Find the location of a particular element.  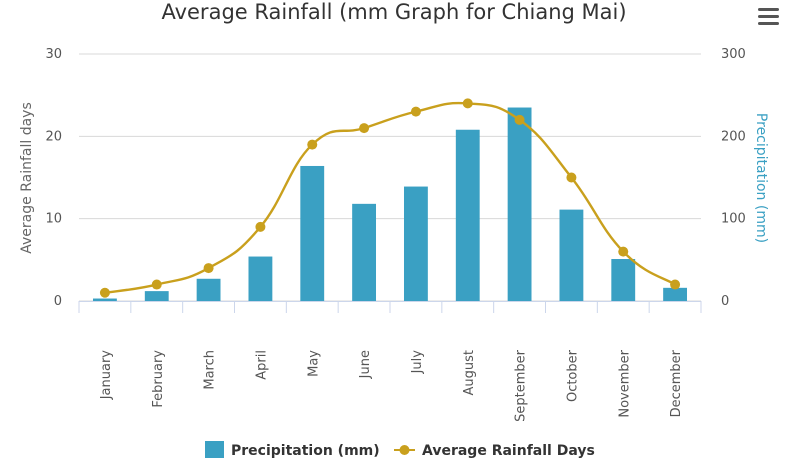

legend-item-precipitation: Precipitation (mm) is located at coordinates (292, 450).